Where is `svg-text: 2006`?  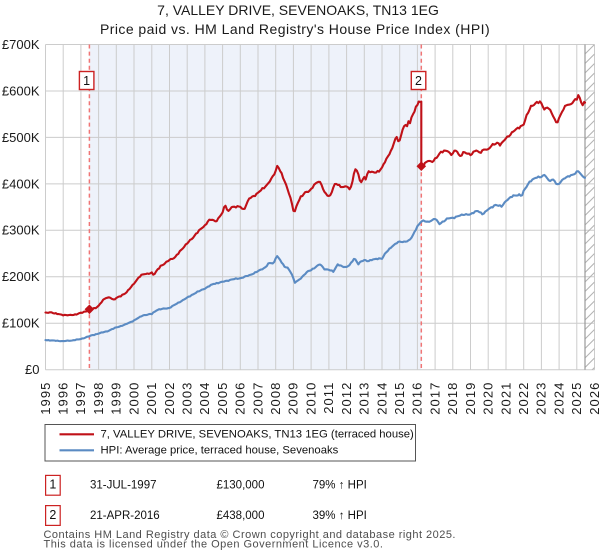
svg-text: 2006 is located at coordinates (240, 398).